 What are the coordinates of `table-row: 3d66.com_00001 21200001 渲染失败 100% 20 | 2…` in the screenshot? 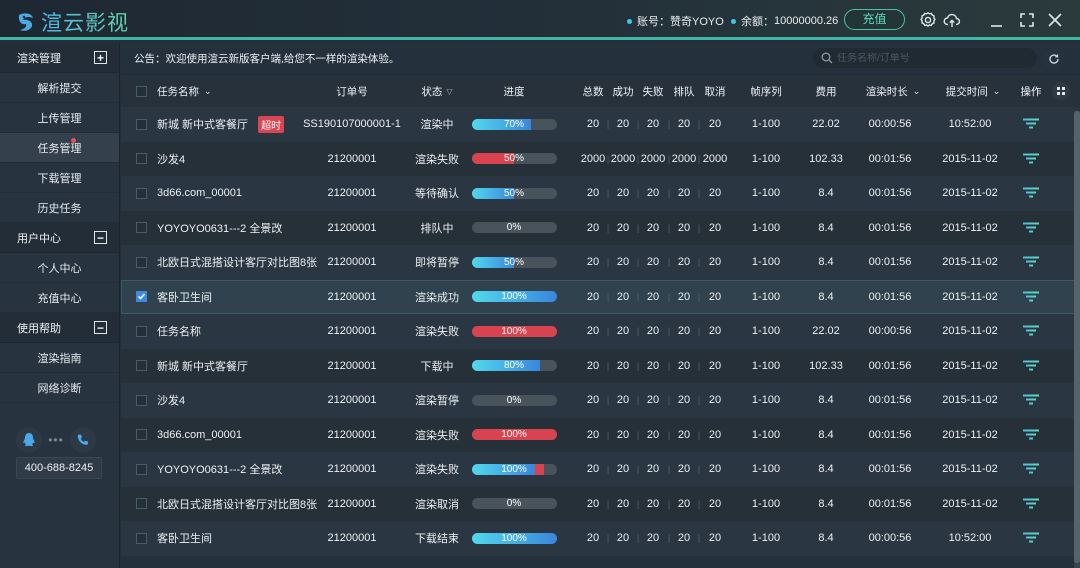 It's located at (600, 435).